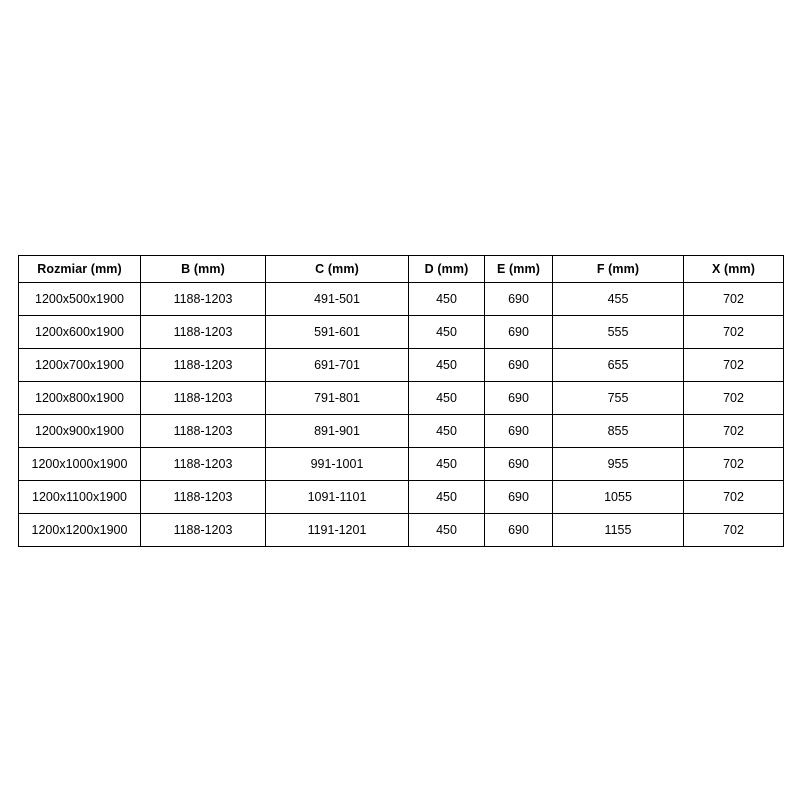  Describe the element at coordinates (618, 464) in the screenshot. I see `cell-f: 955` at that location.